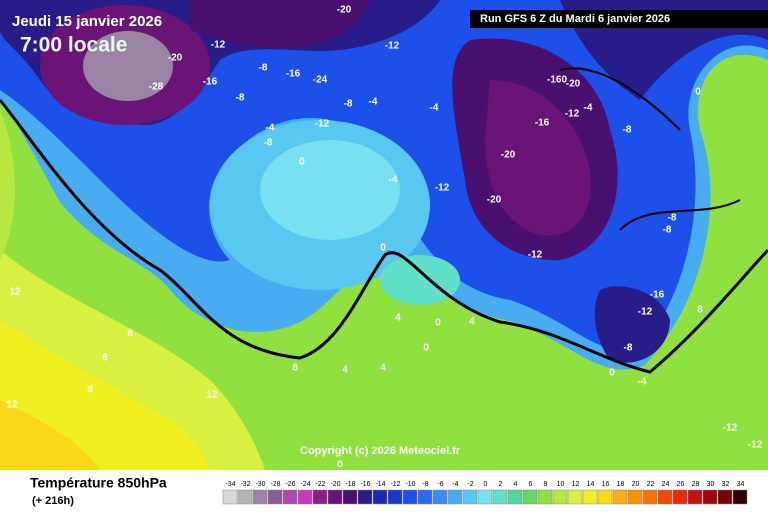 The width and height of the screenshot is (768, 517). I want to click on footer-title: Température 850hPa, so click(98, 483).